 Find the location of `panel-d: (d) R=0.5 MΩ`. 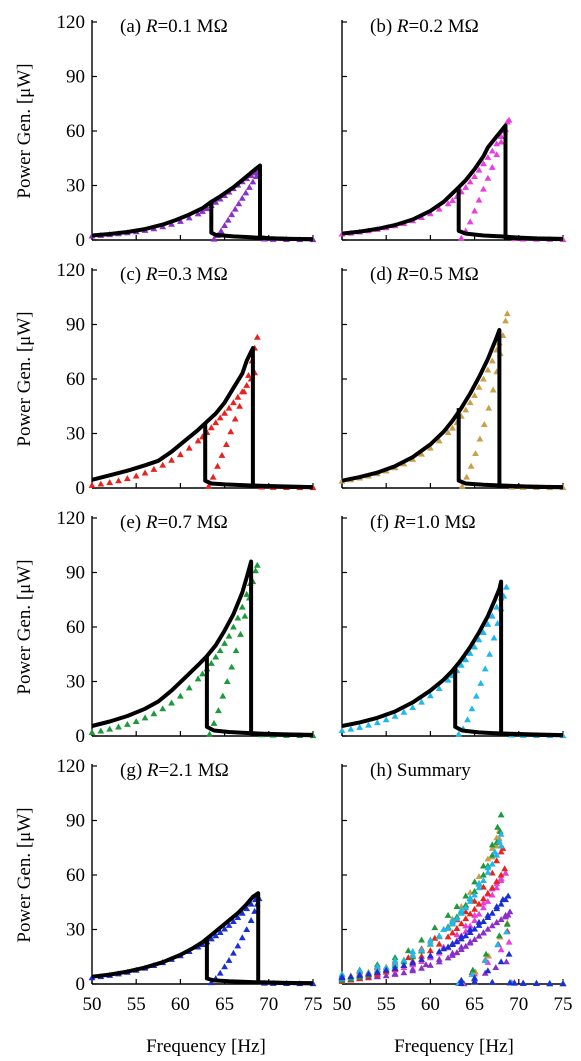

panel-d: (d) R=0.5 MΩ is located at coordinates (452, 377).